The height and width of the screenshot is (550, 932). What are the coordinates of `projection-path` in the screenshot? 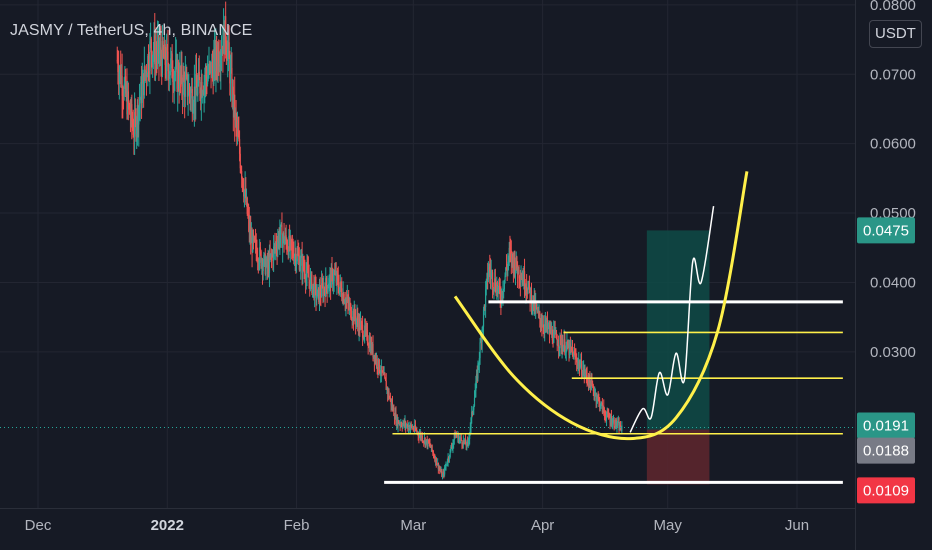 It's located at (672, 319).